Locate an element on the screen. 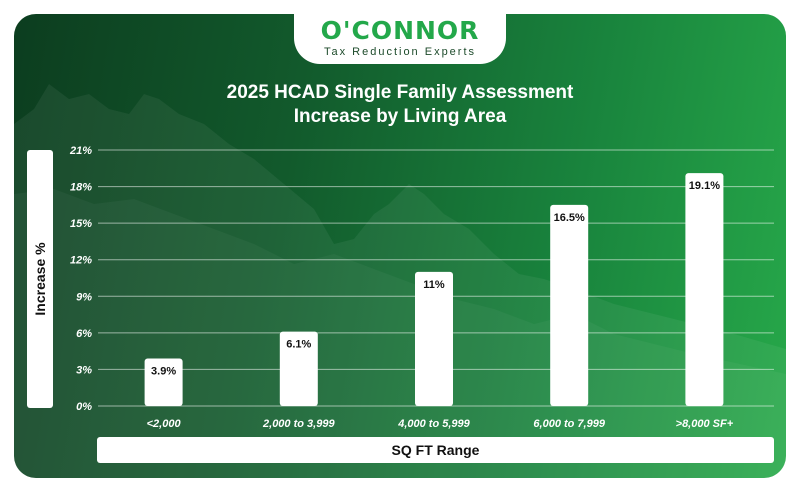 The width and height of the screenshot is (800, 492). bar-value-label: 11% is located at coordinates (434, 285).